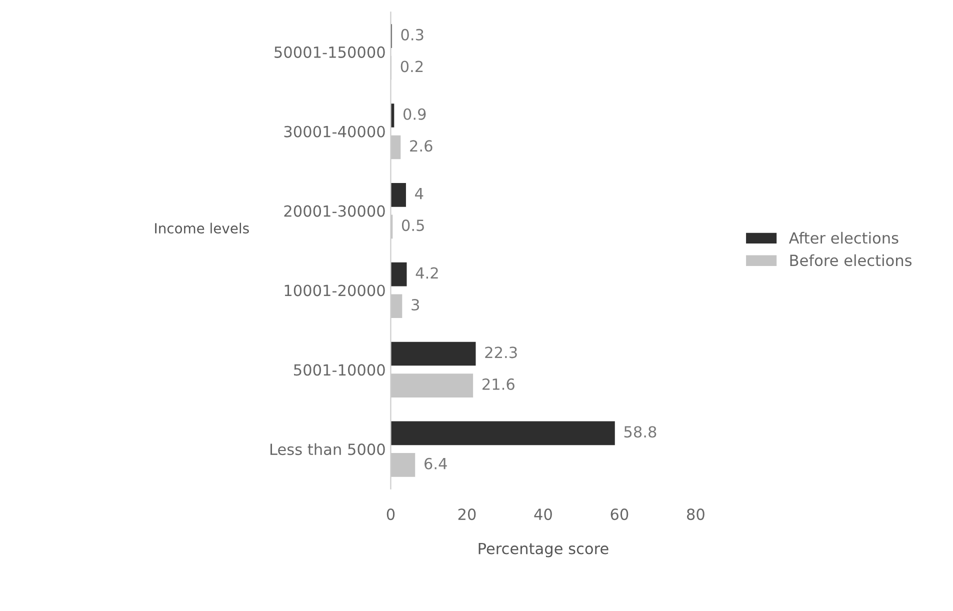 This screenshot has height=611, width=953. I want to click on data-label: 0.3, so click(412, 34).